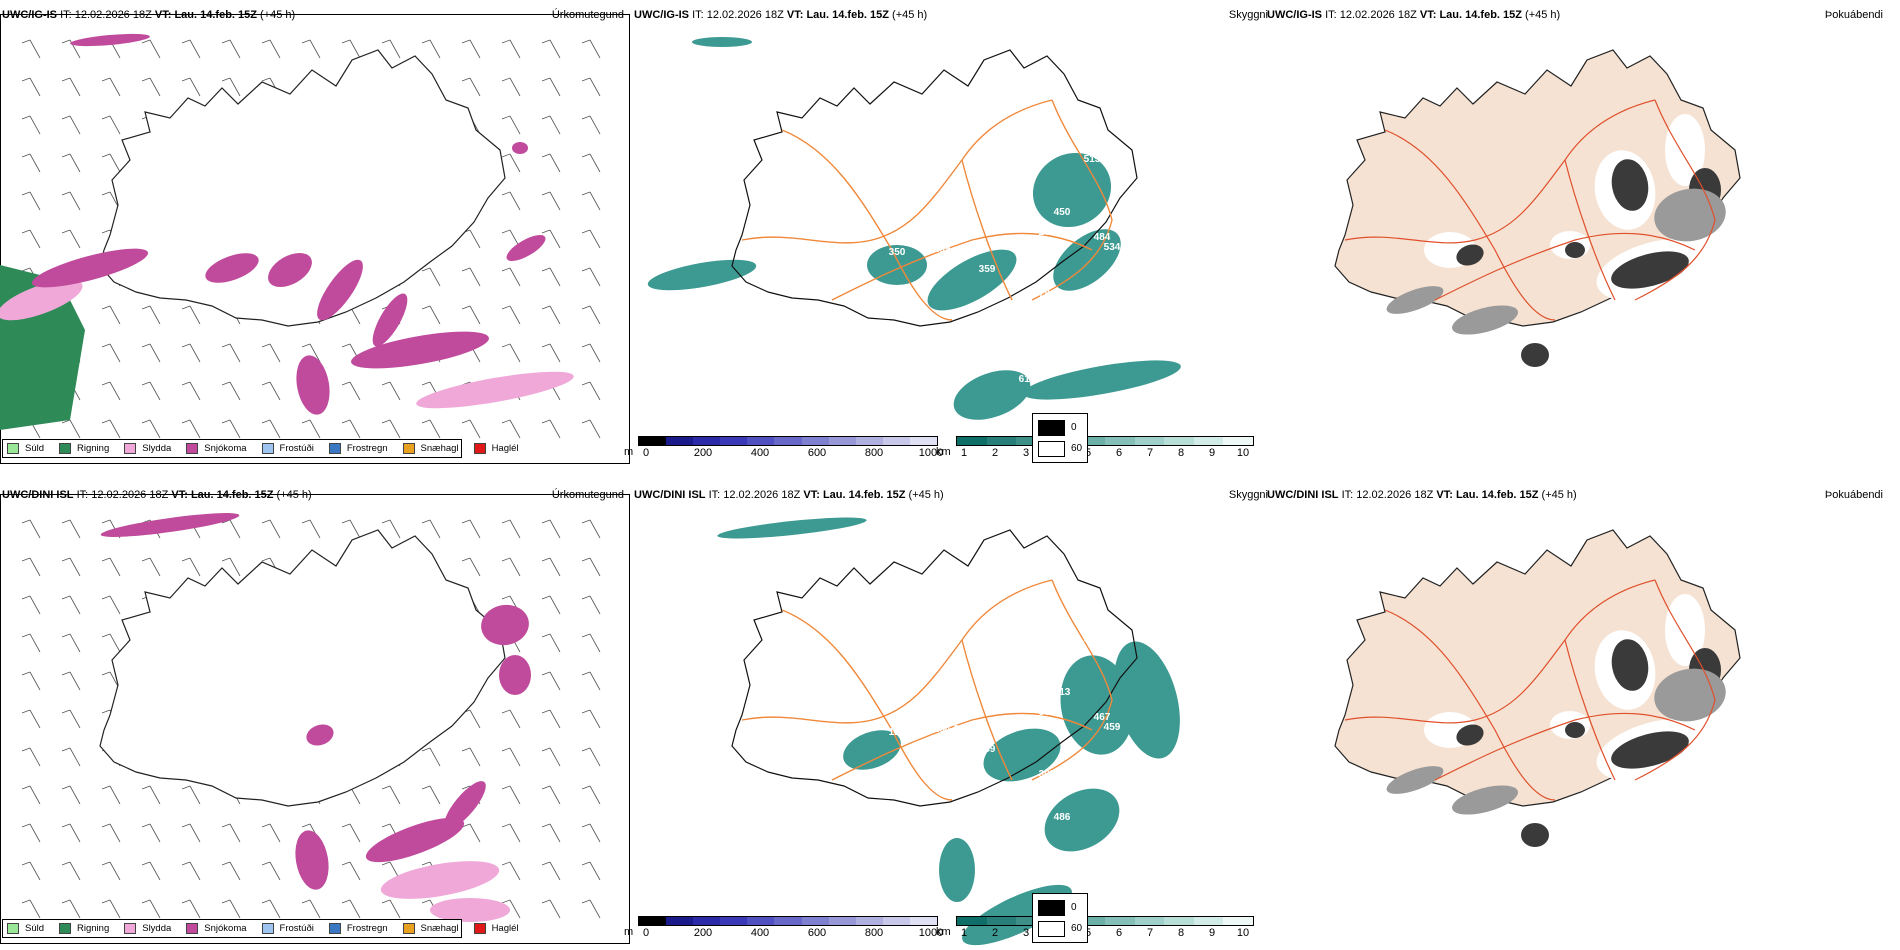 This screenshot has width=1900, height=950. I want to click on height-tick: 0, so click(646, 453).